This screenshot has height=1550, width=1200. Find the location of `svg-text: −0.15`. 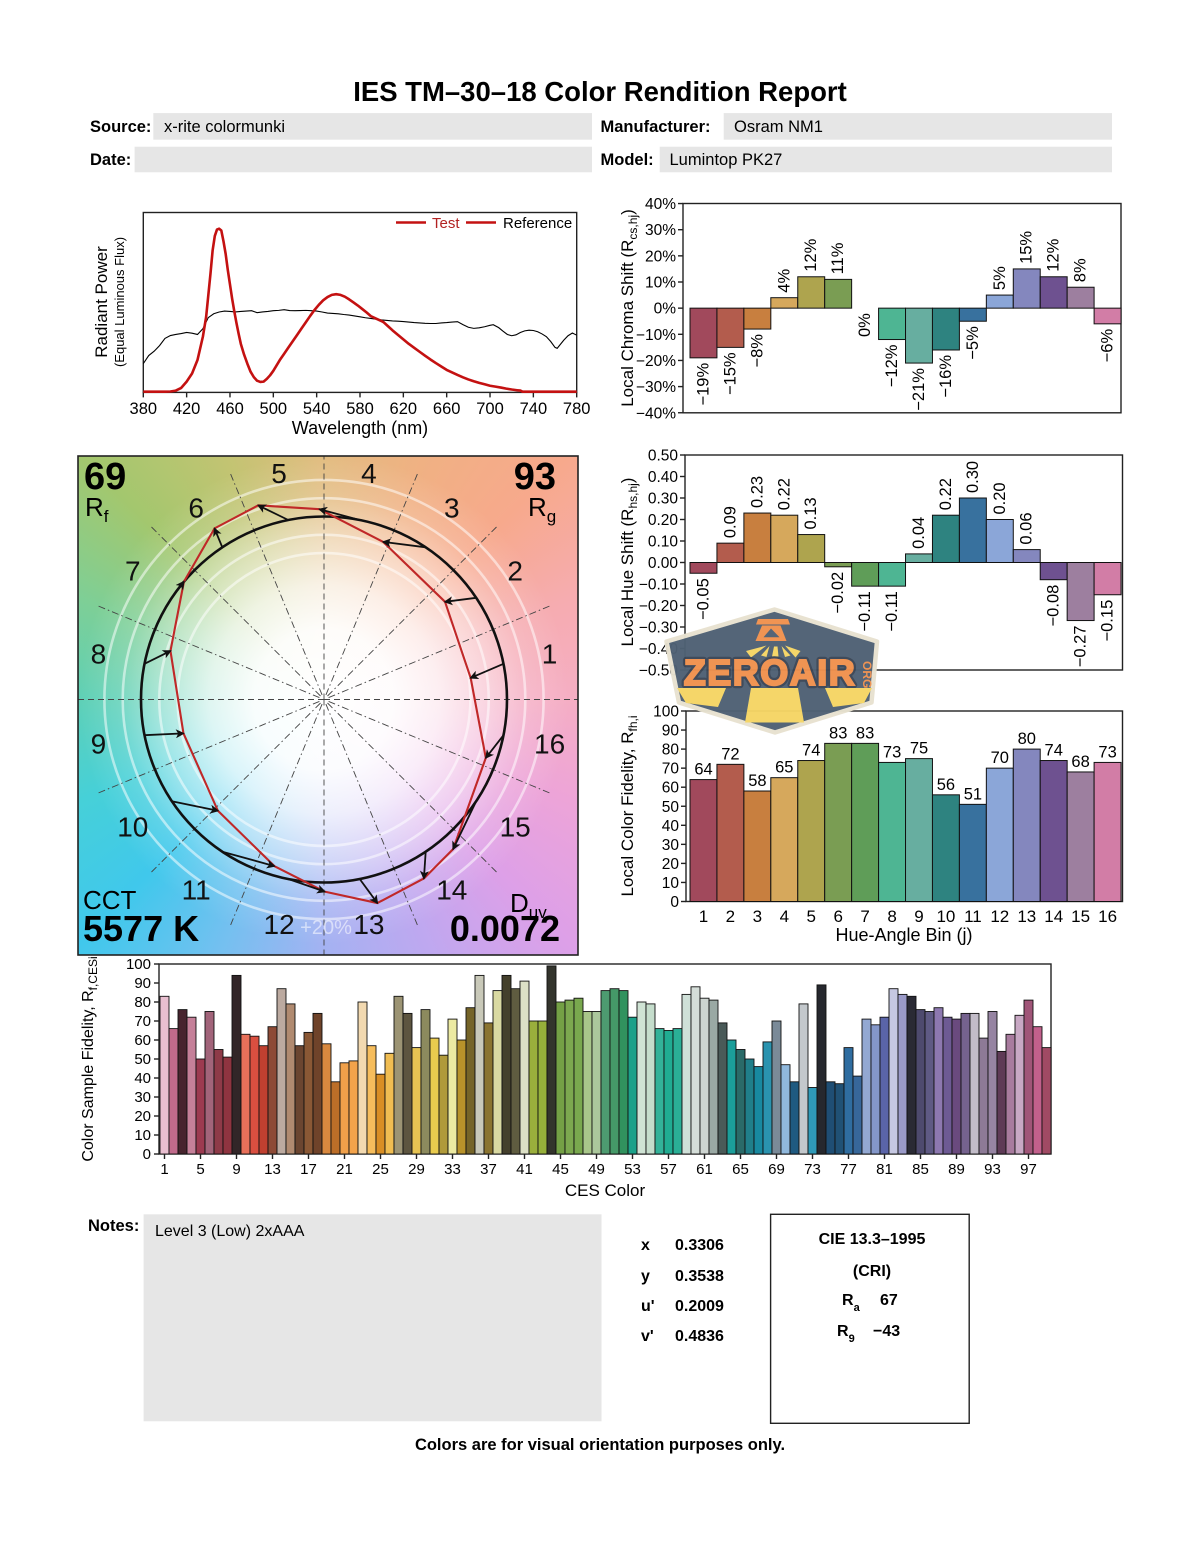

svg-text: −0.15 is located at coordinates (1108, 621).